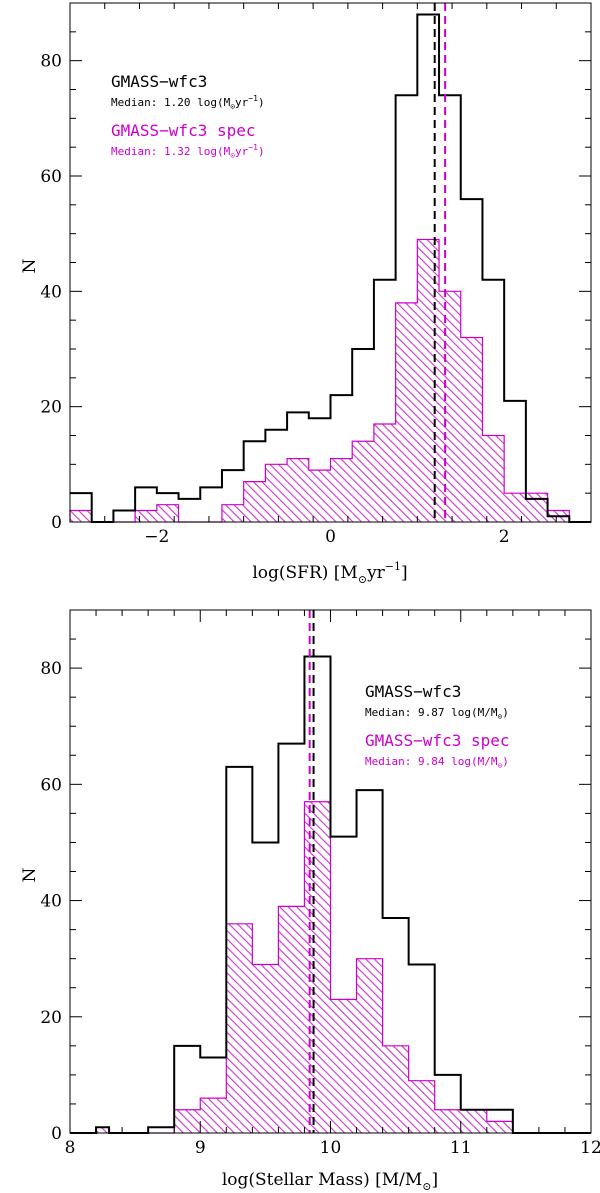 The image size is (600, 1193). What do you see at coordinates (504, 537) in the screenshot?
I see `x-tick-label: 2` at bounding box center [504, 537].